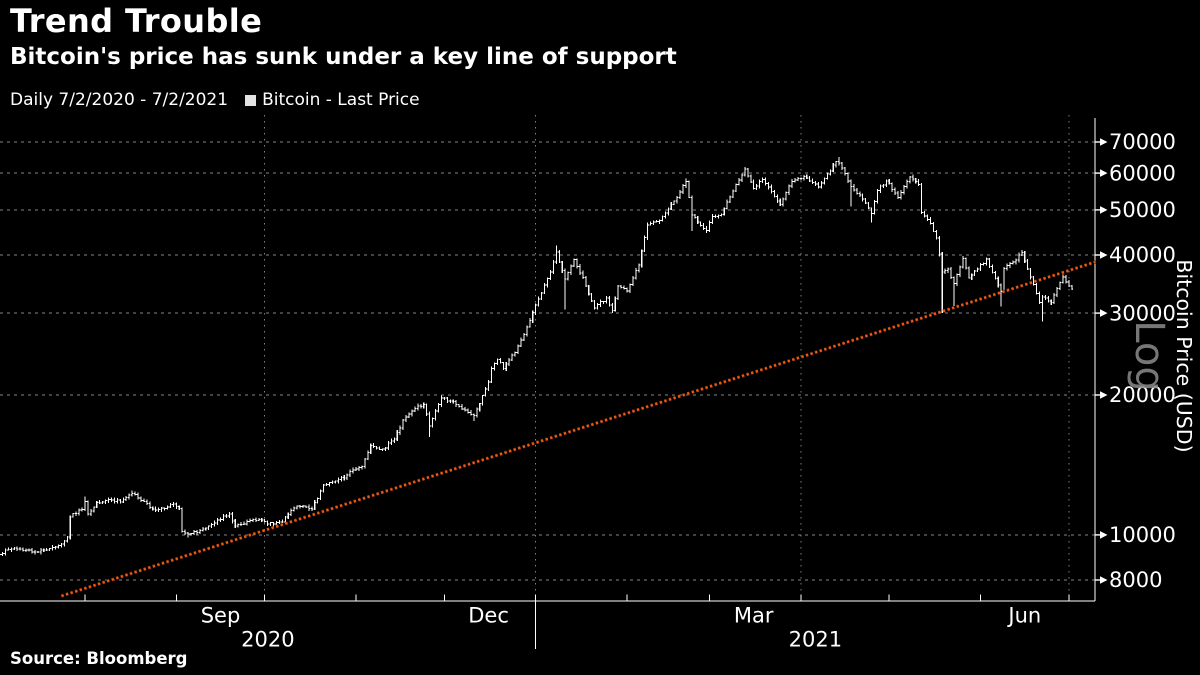 The width and height of the screenshot is (1200, 675). I want to click on y-axis-tick-label: 60000, so click(1142, 173).